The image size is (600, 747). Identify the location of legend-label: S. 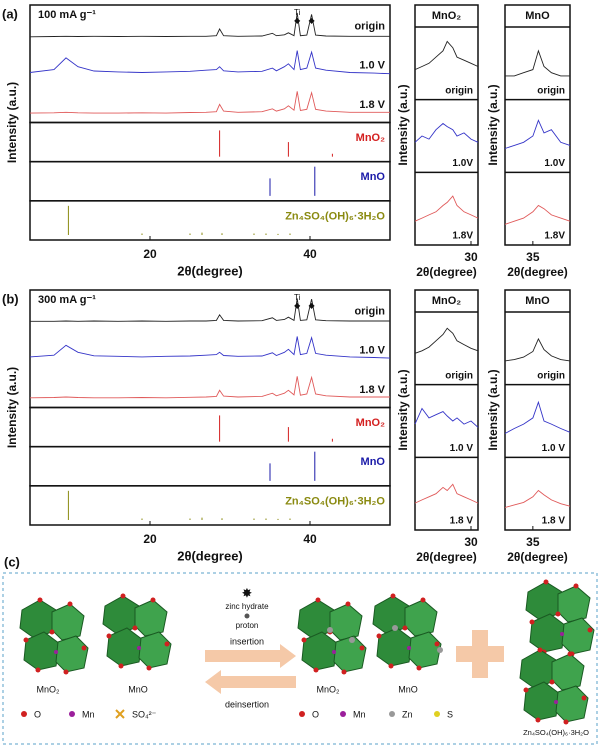
(450, 714).